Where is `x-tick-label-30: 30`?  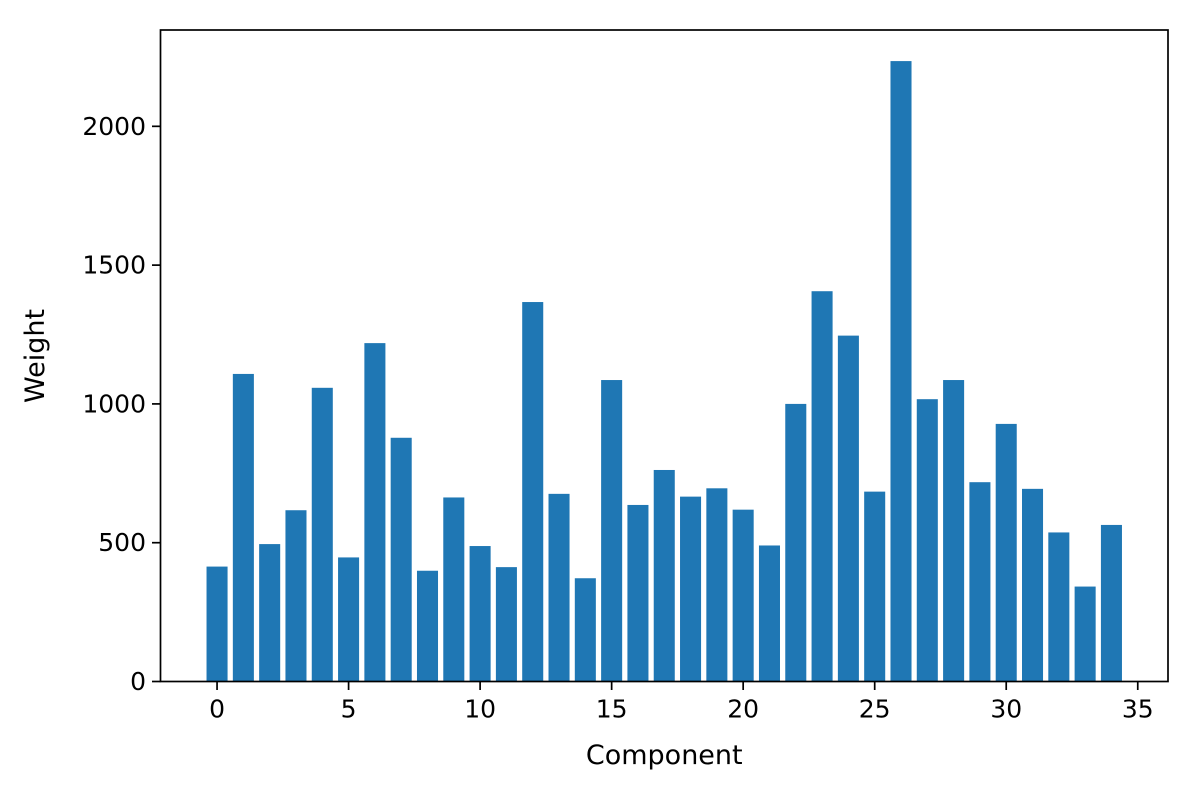
x-tick-label-30: 30 is located at coordinates (1006, 709).